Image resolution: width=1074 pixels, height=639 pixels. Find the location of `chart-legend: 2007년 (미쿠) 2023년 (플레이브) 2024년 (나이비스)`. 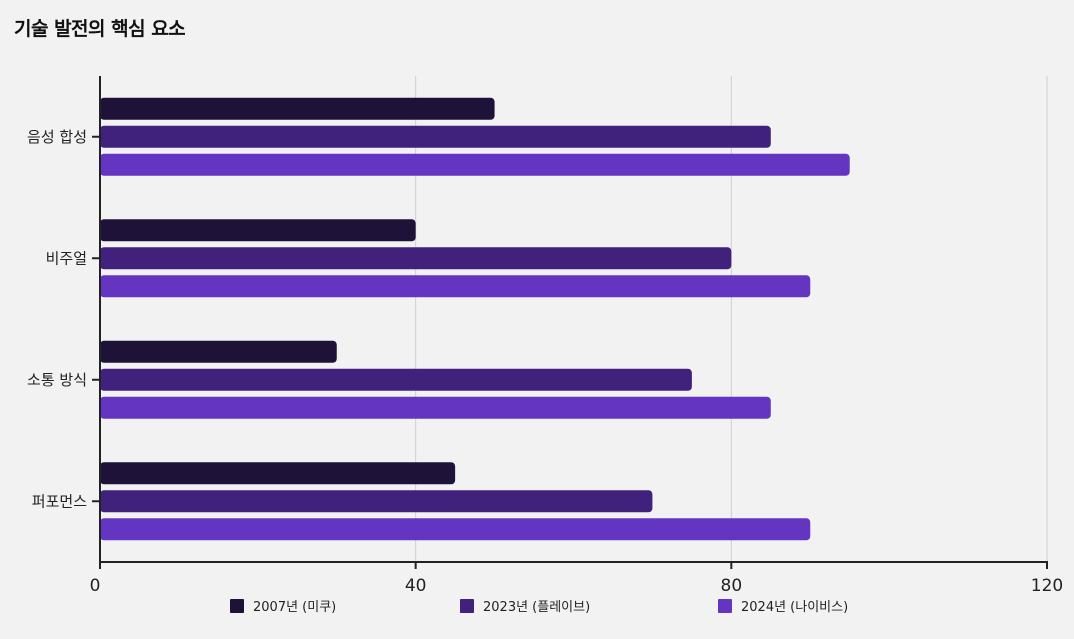

chart-legend: 2007년 (미쿠) 2023년 (플레이브) 2024년 (나이비스) is located at coordinates (537, 607).